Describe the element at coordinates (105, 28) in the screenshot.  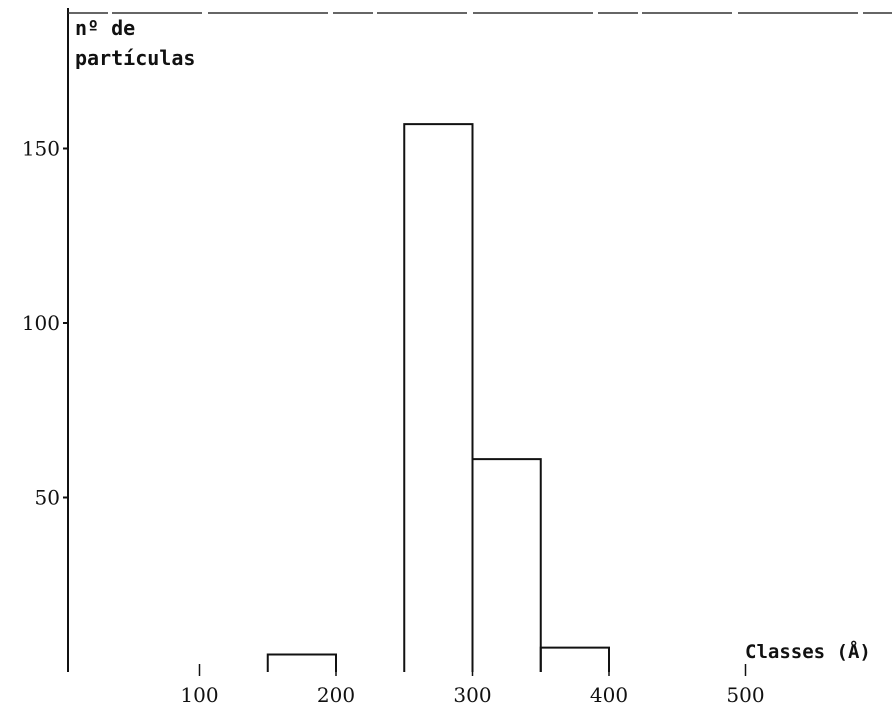
I see `y-axis-label-line-1: nº de` at that location.